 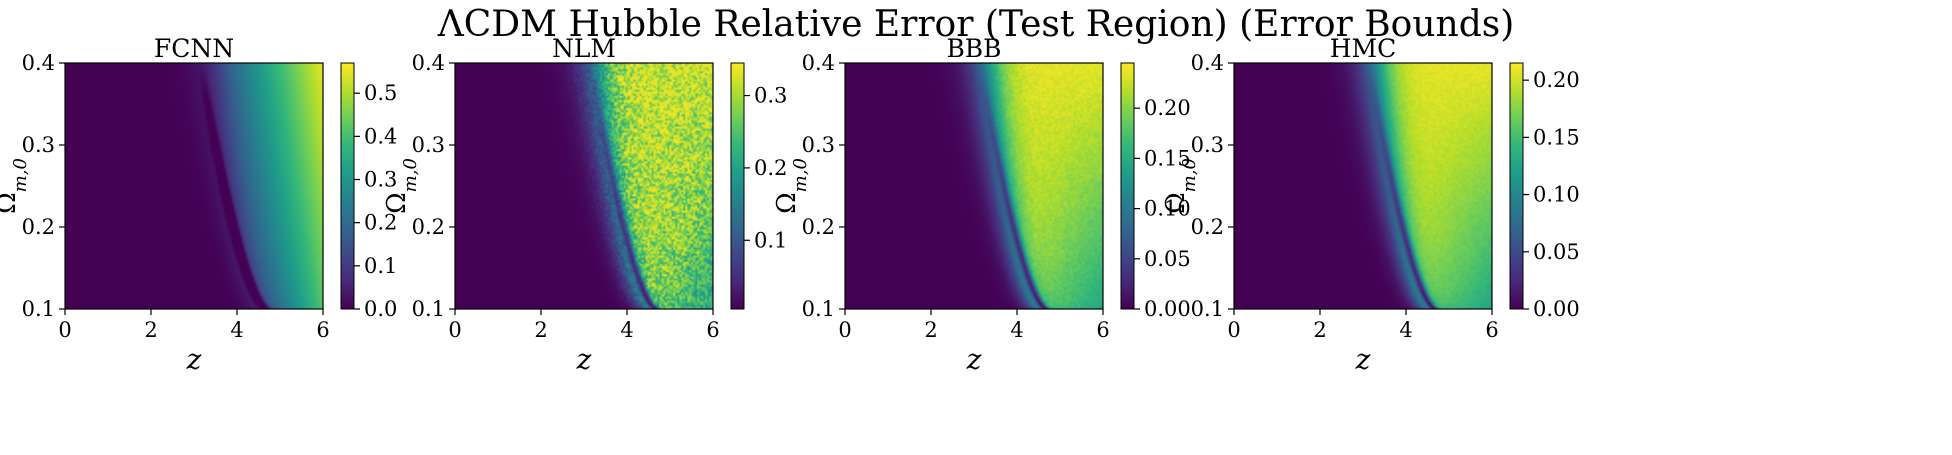 I want to click on panel-title: FCNN, so click(x=194, y=48).